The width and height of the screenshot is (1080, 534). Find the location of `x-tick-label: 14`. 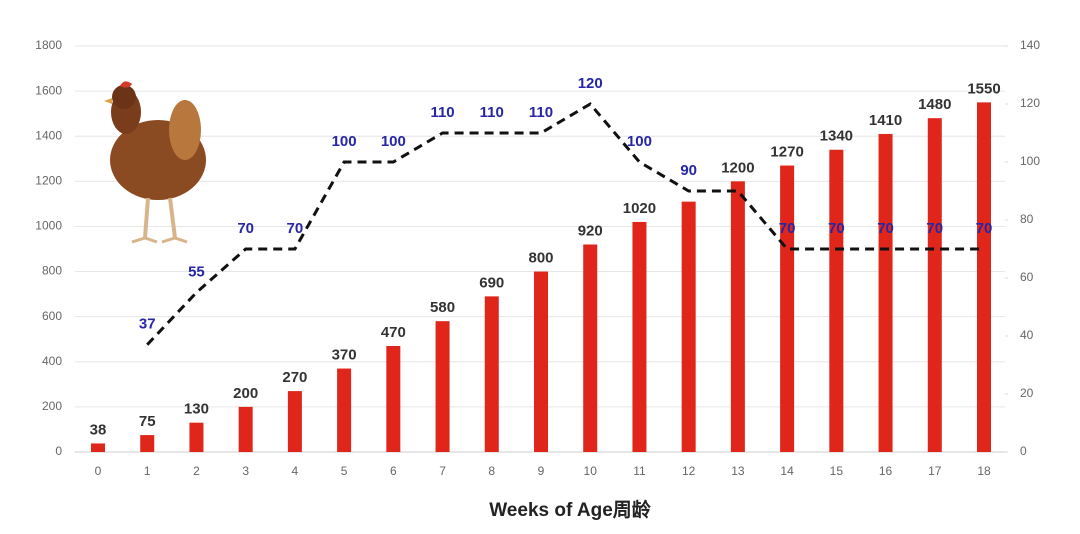

x-tick-label: 14 is located at coordinates (787, 471).